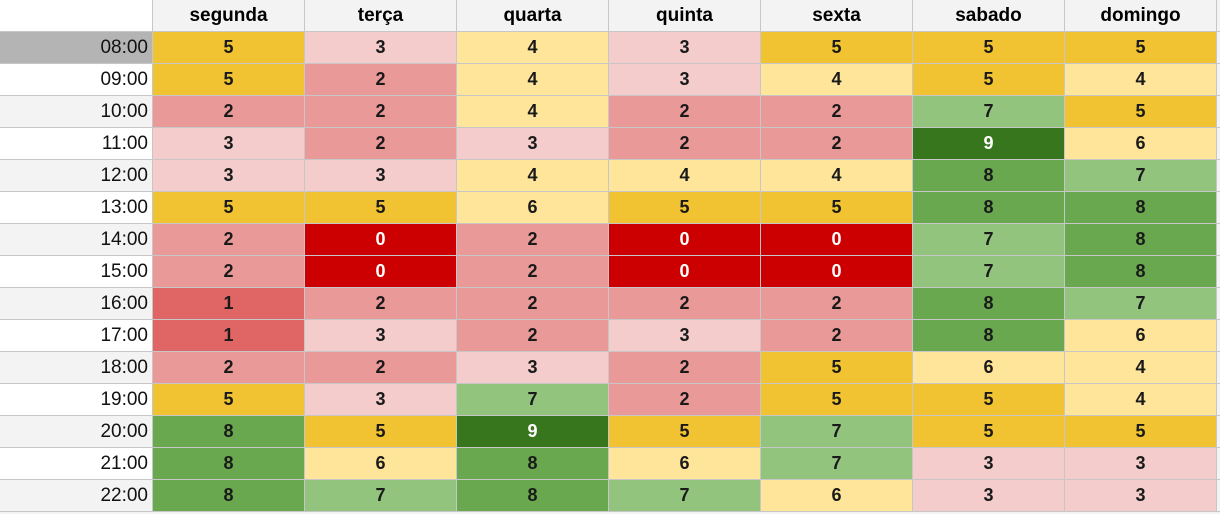 The height and width of the screenshot is (514, 1220). What do you see at coordinates (76, 80) in the screenshot?
I see `time-cell: 09:00` at bounding box center [76, 80].